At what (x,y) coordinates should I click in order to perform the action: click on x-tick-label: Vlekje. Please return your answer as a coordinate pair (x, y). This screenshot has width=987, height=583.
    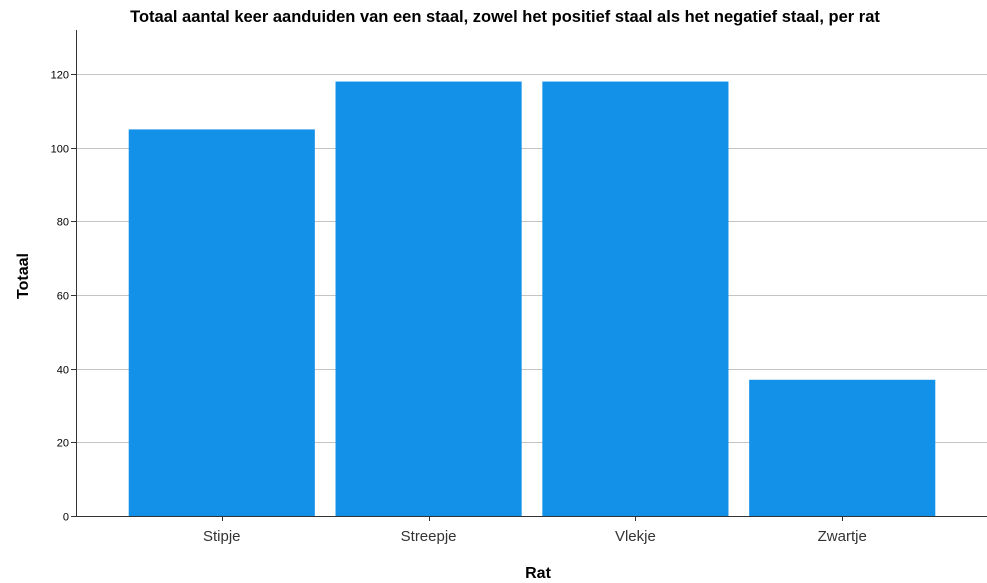
    Looking at the image, I should click on (635, 536).